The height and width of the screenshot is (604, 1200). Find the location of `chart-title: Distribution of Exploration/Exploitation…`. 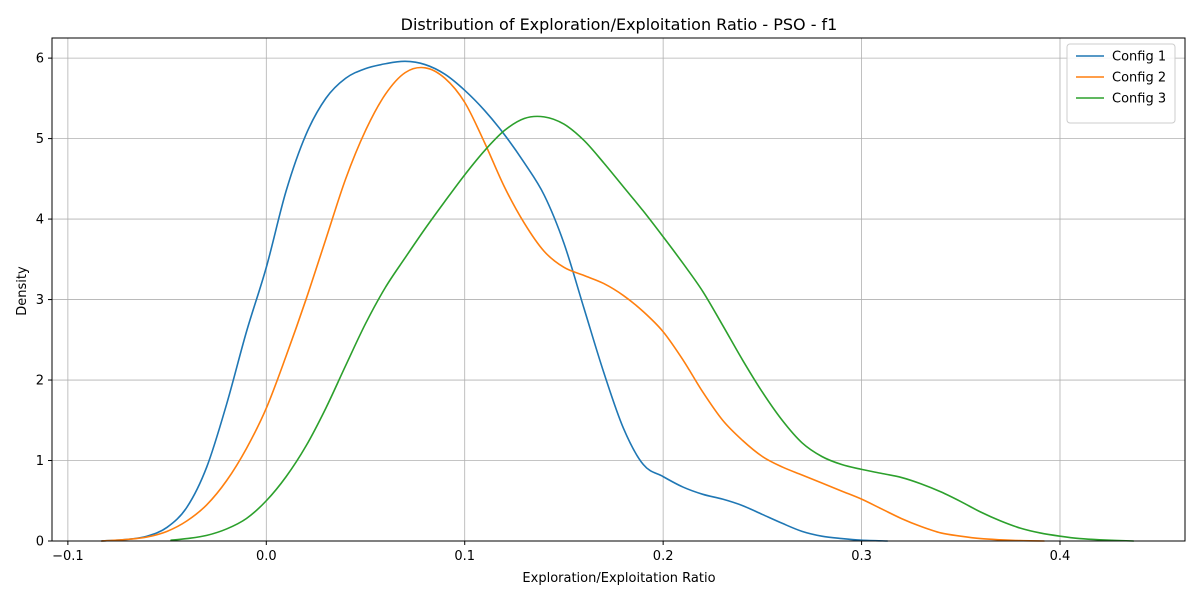

chart-title: Distribution of Exploration/Exploitation… is located at coordinates (619, 24).